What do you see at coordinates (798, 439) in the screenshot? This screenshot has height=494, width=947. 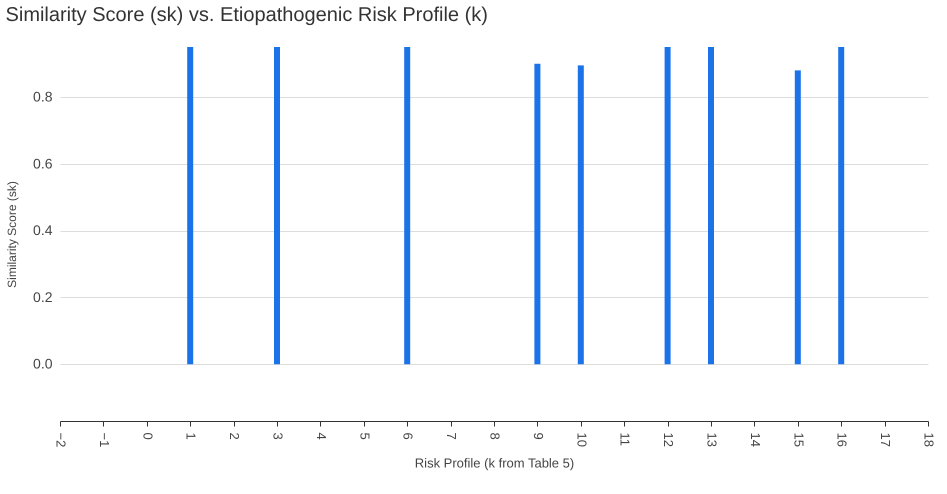 I see `x-tick-label: 15` at bounding box center [798, 439].